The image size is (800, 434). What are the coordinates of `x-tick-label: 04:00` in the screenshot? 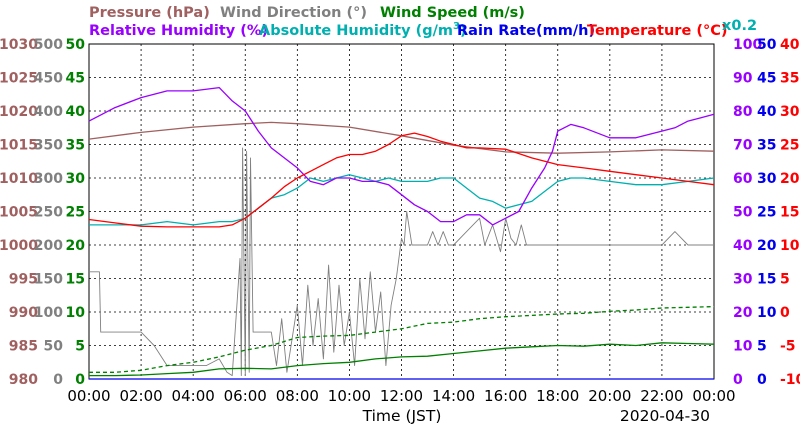 It's located at (193, 396).